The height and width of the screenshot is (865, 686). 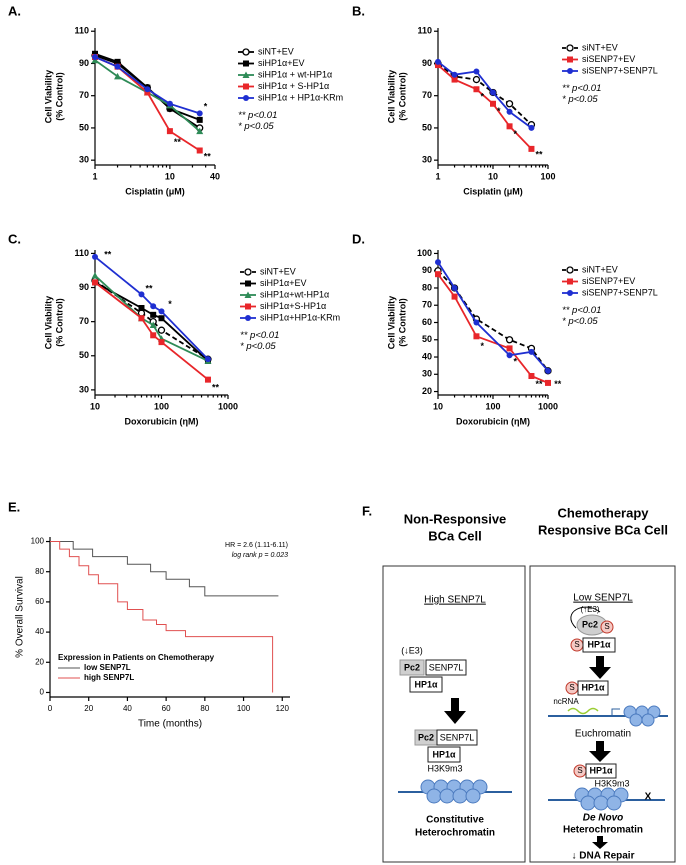 What do you see at coordinates (88, 708) in the screenshot?
I see `x-tick-label: 20` at bounding box center [88, 708].